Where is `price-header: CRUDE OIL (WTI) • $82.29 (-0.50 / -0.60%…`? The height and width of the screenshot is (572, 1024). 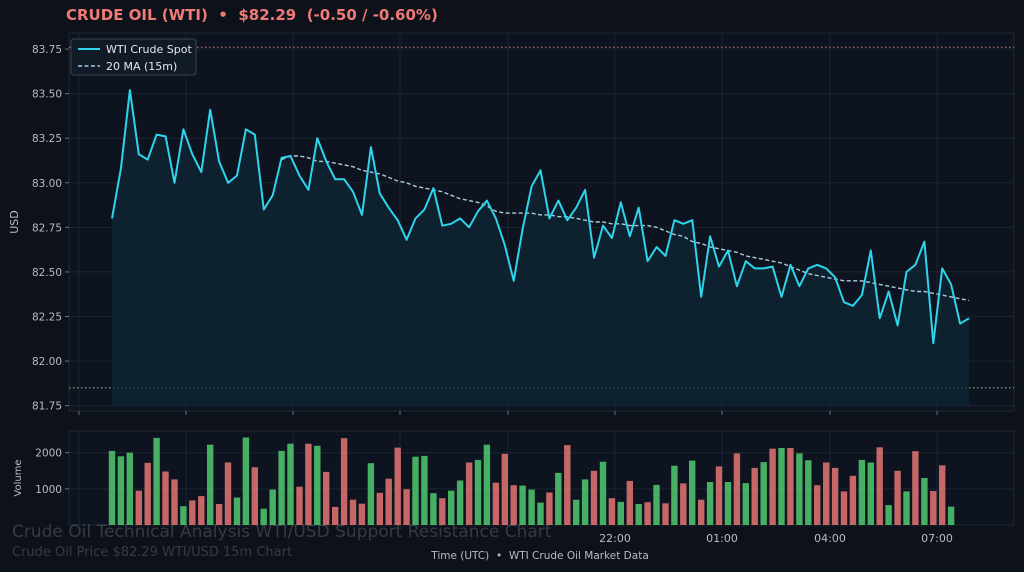 price-header: CRUDE OIL (WTI) • $82.29 (-0.50 / -0.60%… is located at coordinates (252, 15).